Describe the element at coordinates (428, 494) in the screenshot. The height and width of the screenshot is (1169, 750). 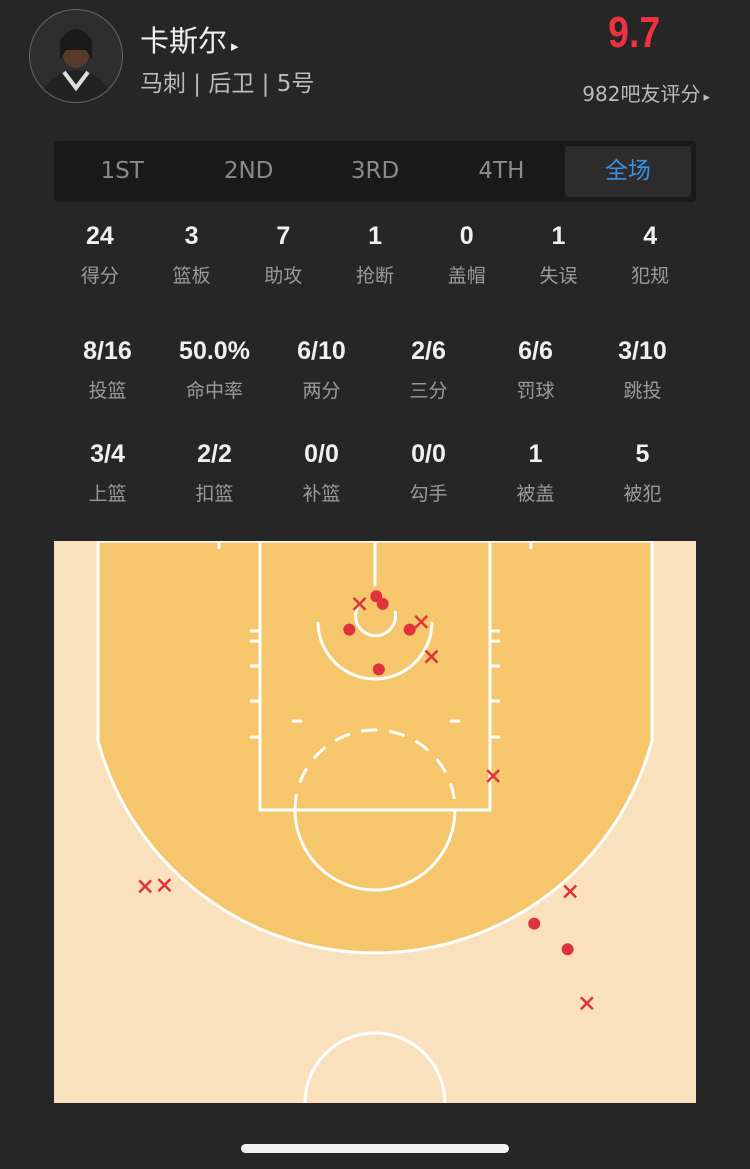
I see `stat-label: 勾手` at that location.